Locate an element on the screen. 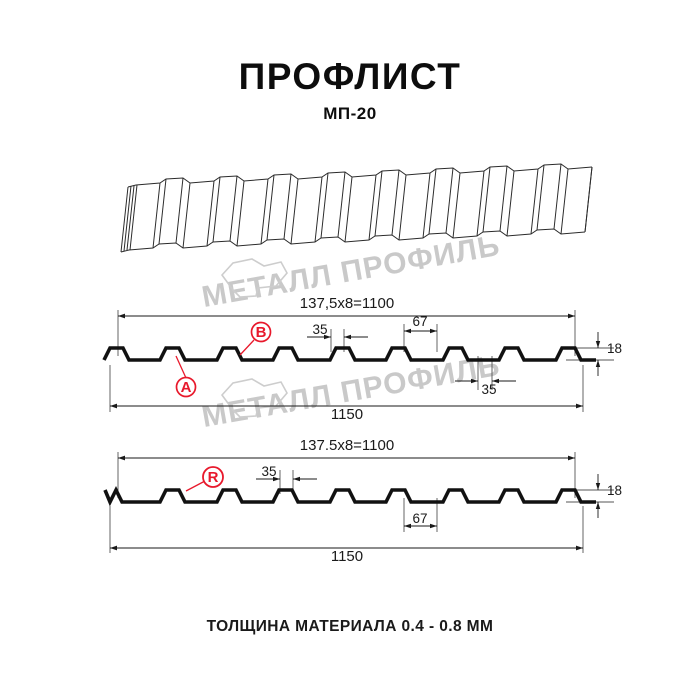 This screenshot has width=700, height=700. profile-outline-bottom is located at coordinates (349, 496).